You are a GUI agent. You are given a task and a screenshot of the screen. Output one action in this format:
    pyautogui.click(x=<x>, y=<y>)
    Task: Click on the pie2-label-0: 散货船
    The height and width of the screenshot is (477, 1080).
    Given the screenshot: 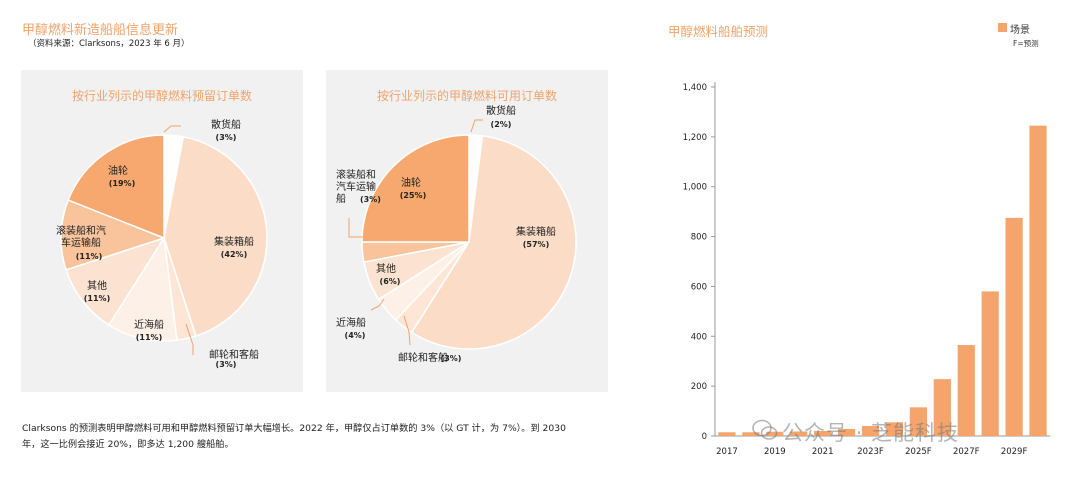 What is the action you would take?
    pyautogui.click(x=501, y=110)
    